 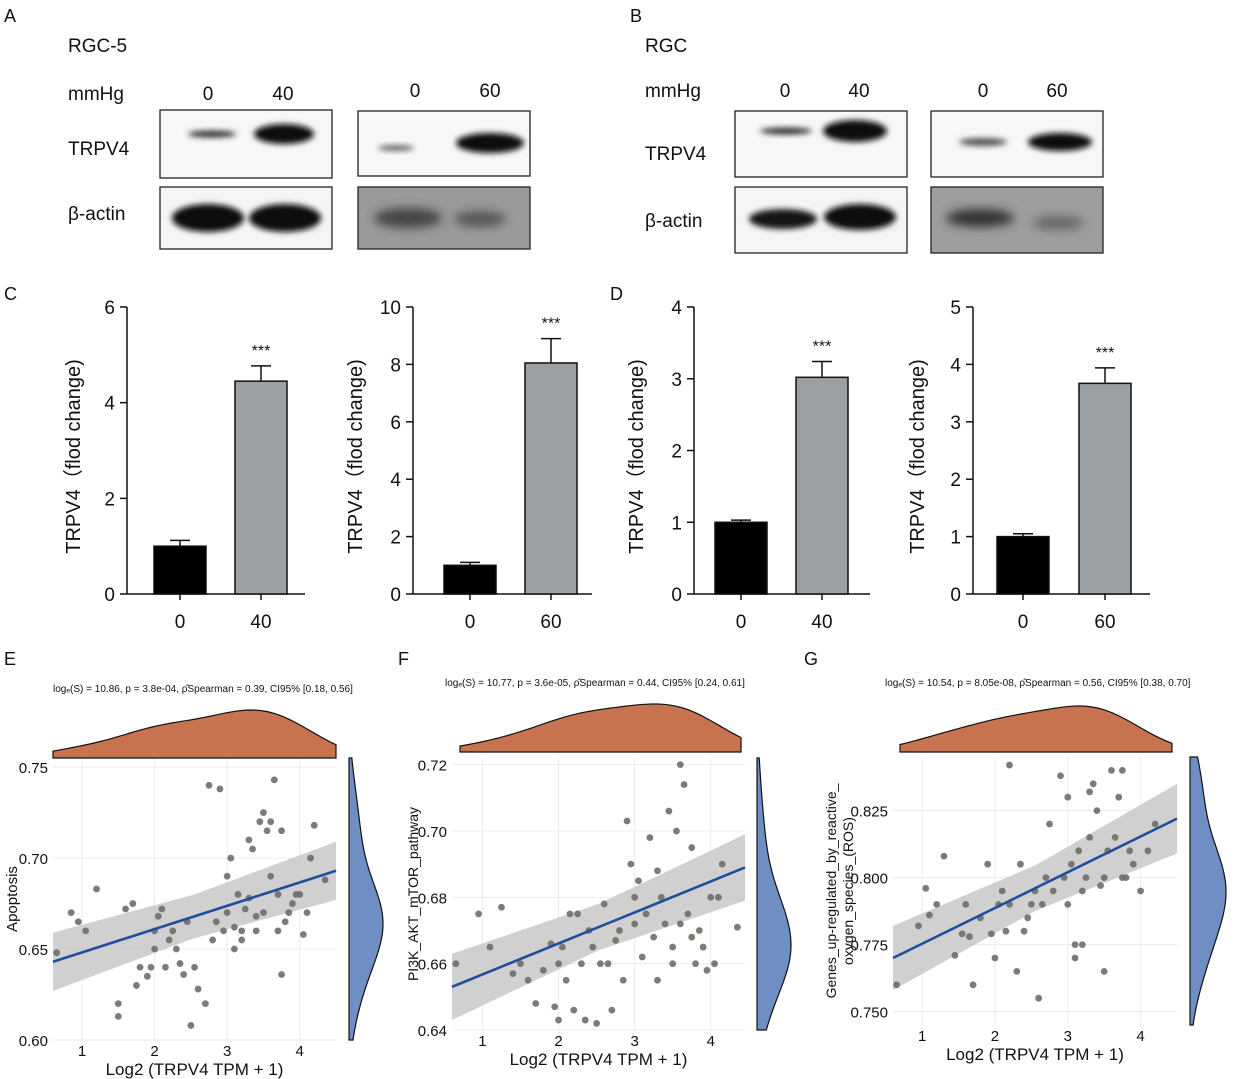 What do you see at coordinates (1056, 91) in the screenshot?
I see `lane-label-b-4: 60` at bounding box center [1056, 91].